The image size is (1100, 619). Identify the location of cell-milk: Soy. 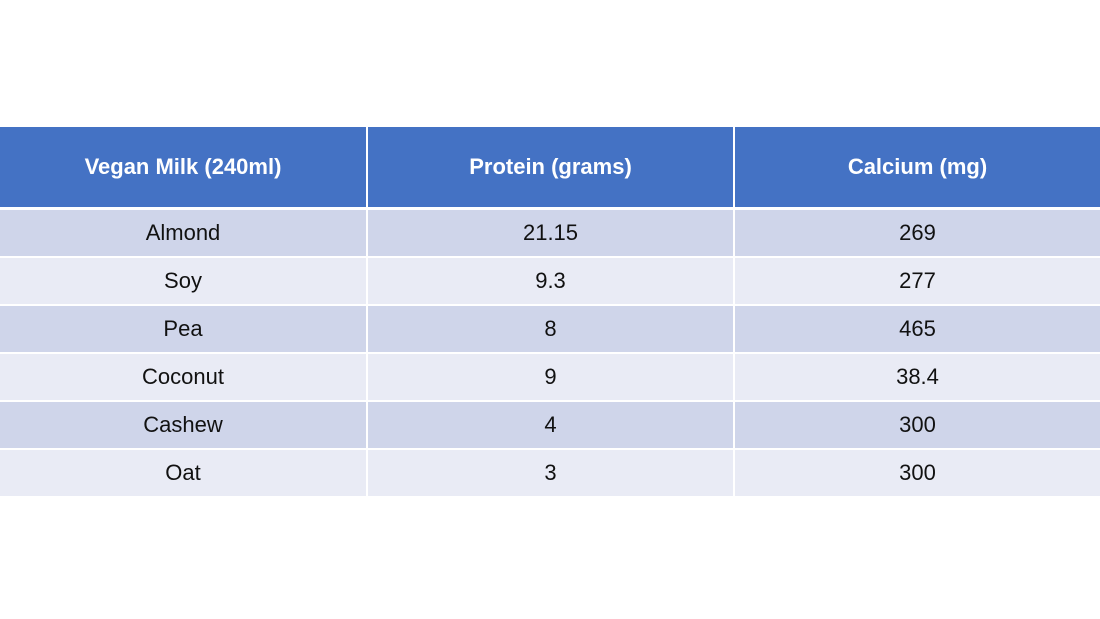
(184, 281).